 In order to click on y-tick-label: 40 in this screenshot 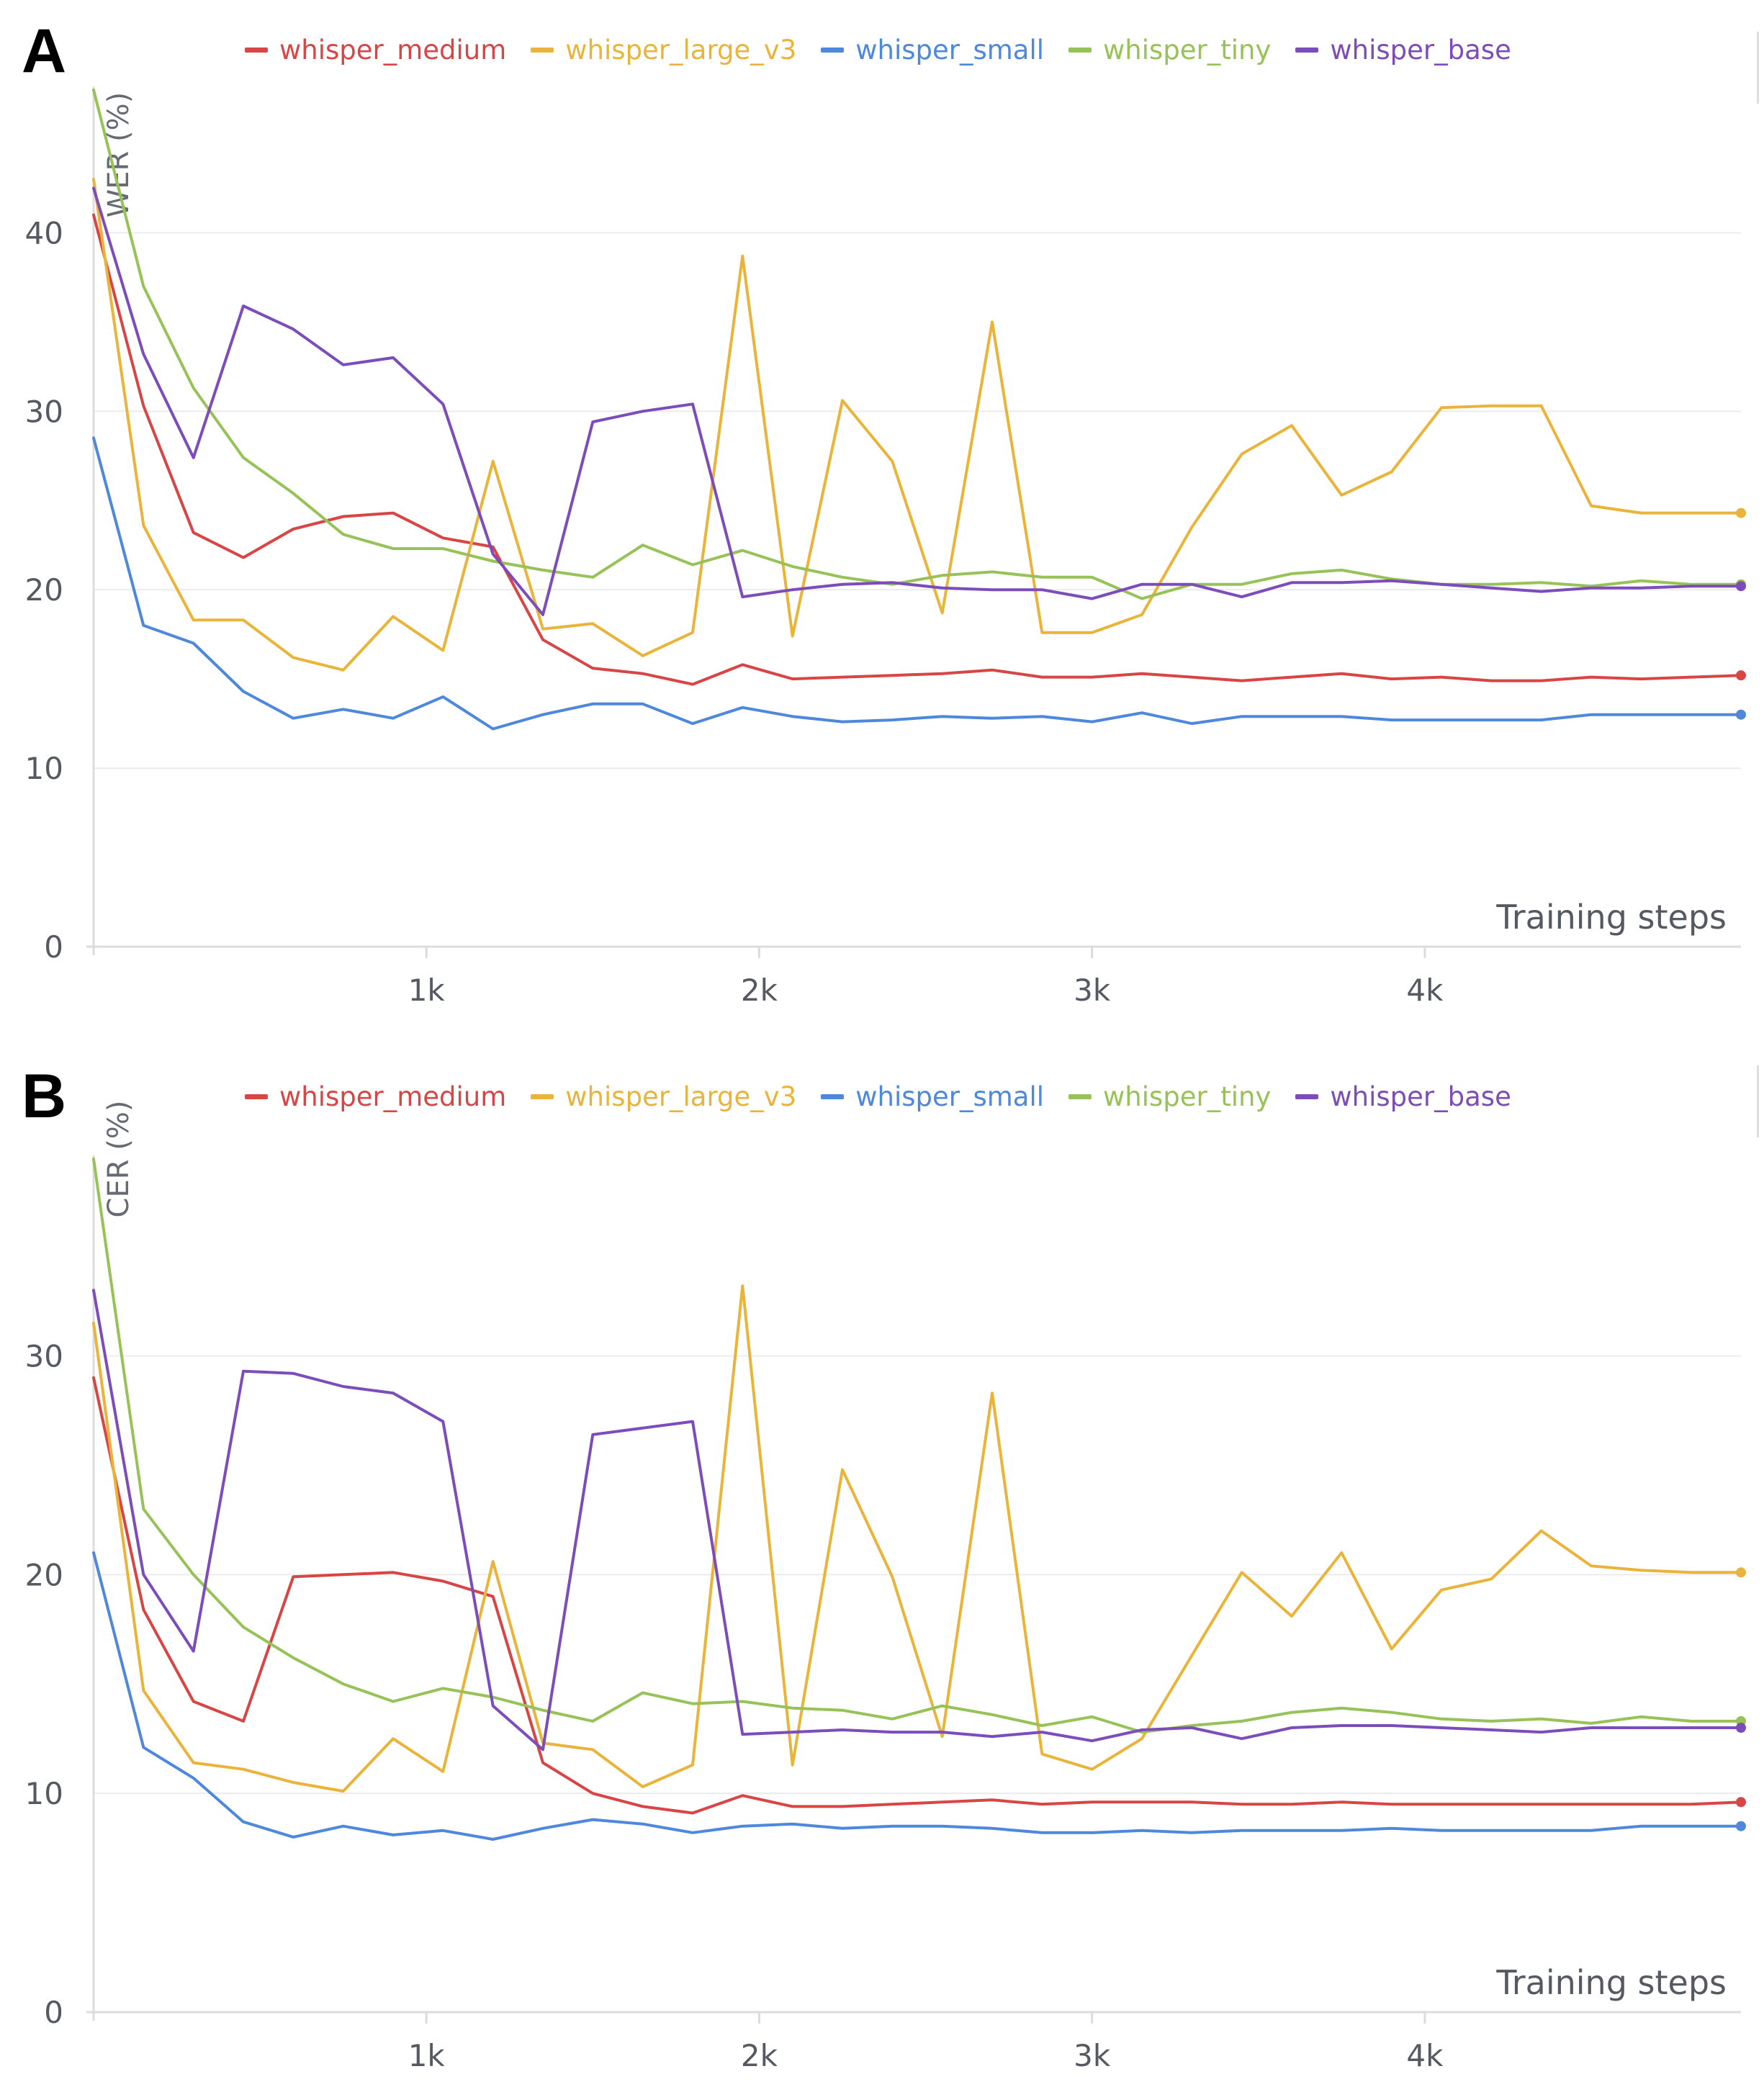, I will do `click(44, 233)`.